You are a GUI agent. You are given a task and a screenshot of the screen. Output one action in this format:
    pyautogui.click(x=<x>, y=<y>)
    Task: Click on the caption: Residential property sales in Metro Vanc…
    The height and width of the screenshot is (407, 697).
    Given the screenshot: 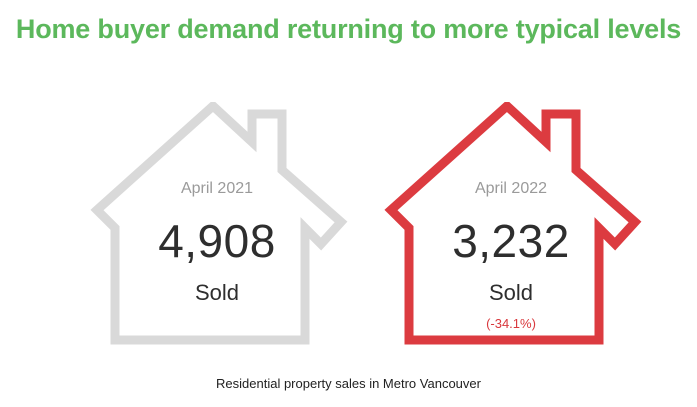 What is the action you would take?
    pyautogui.click(x=348, y=383)
    